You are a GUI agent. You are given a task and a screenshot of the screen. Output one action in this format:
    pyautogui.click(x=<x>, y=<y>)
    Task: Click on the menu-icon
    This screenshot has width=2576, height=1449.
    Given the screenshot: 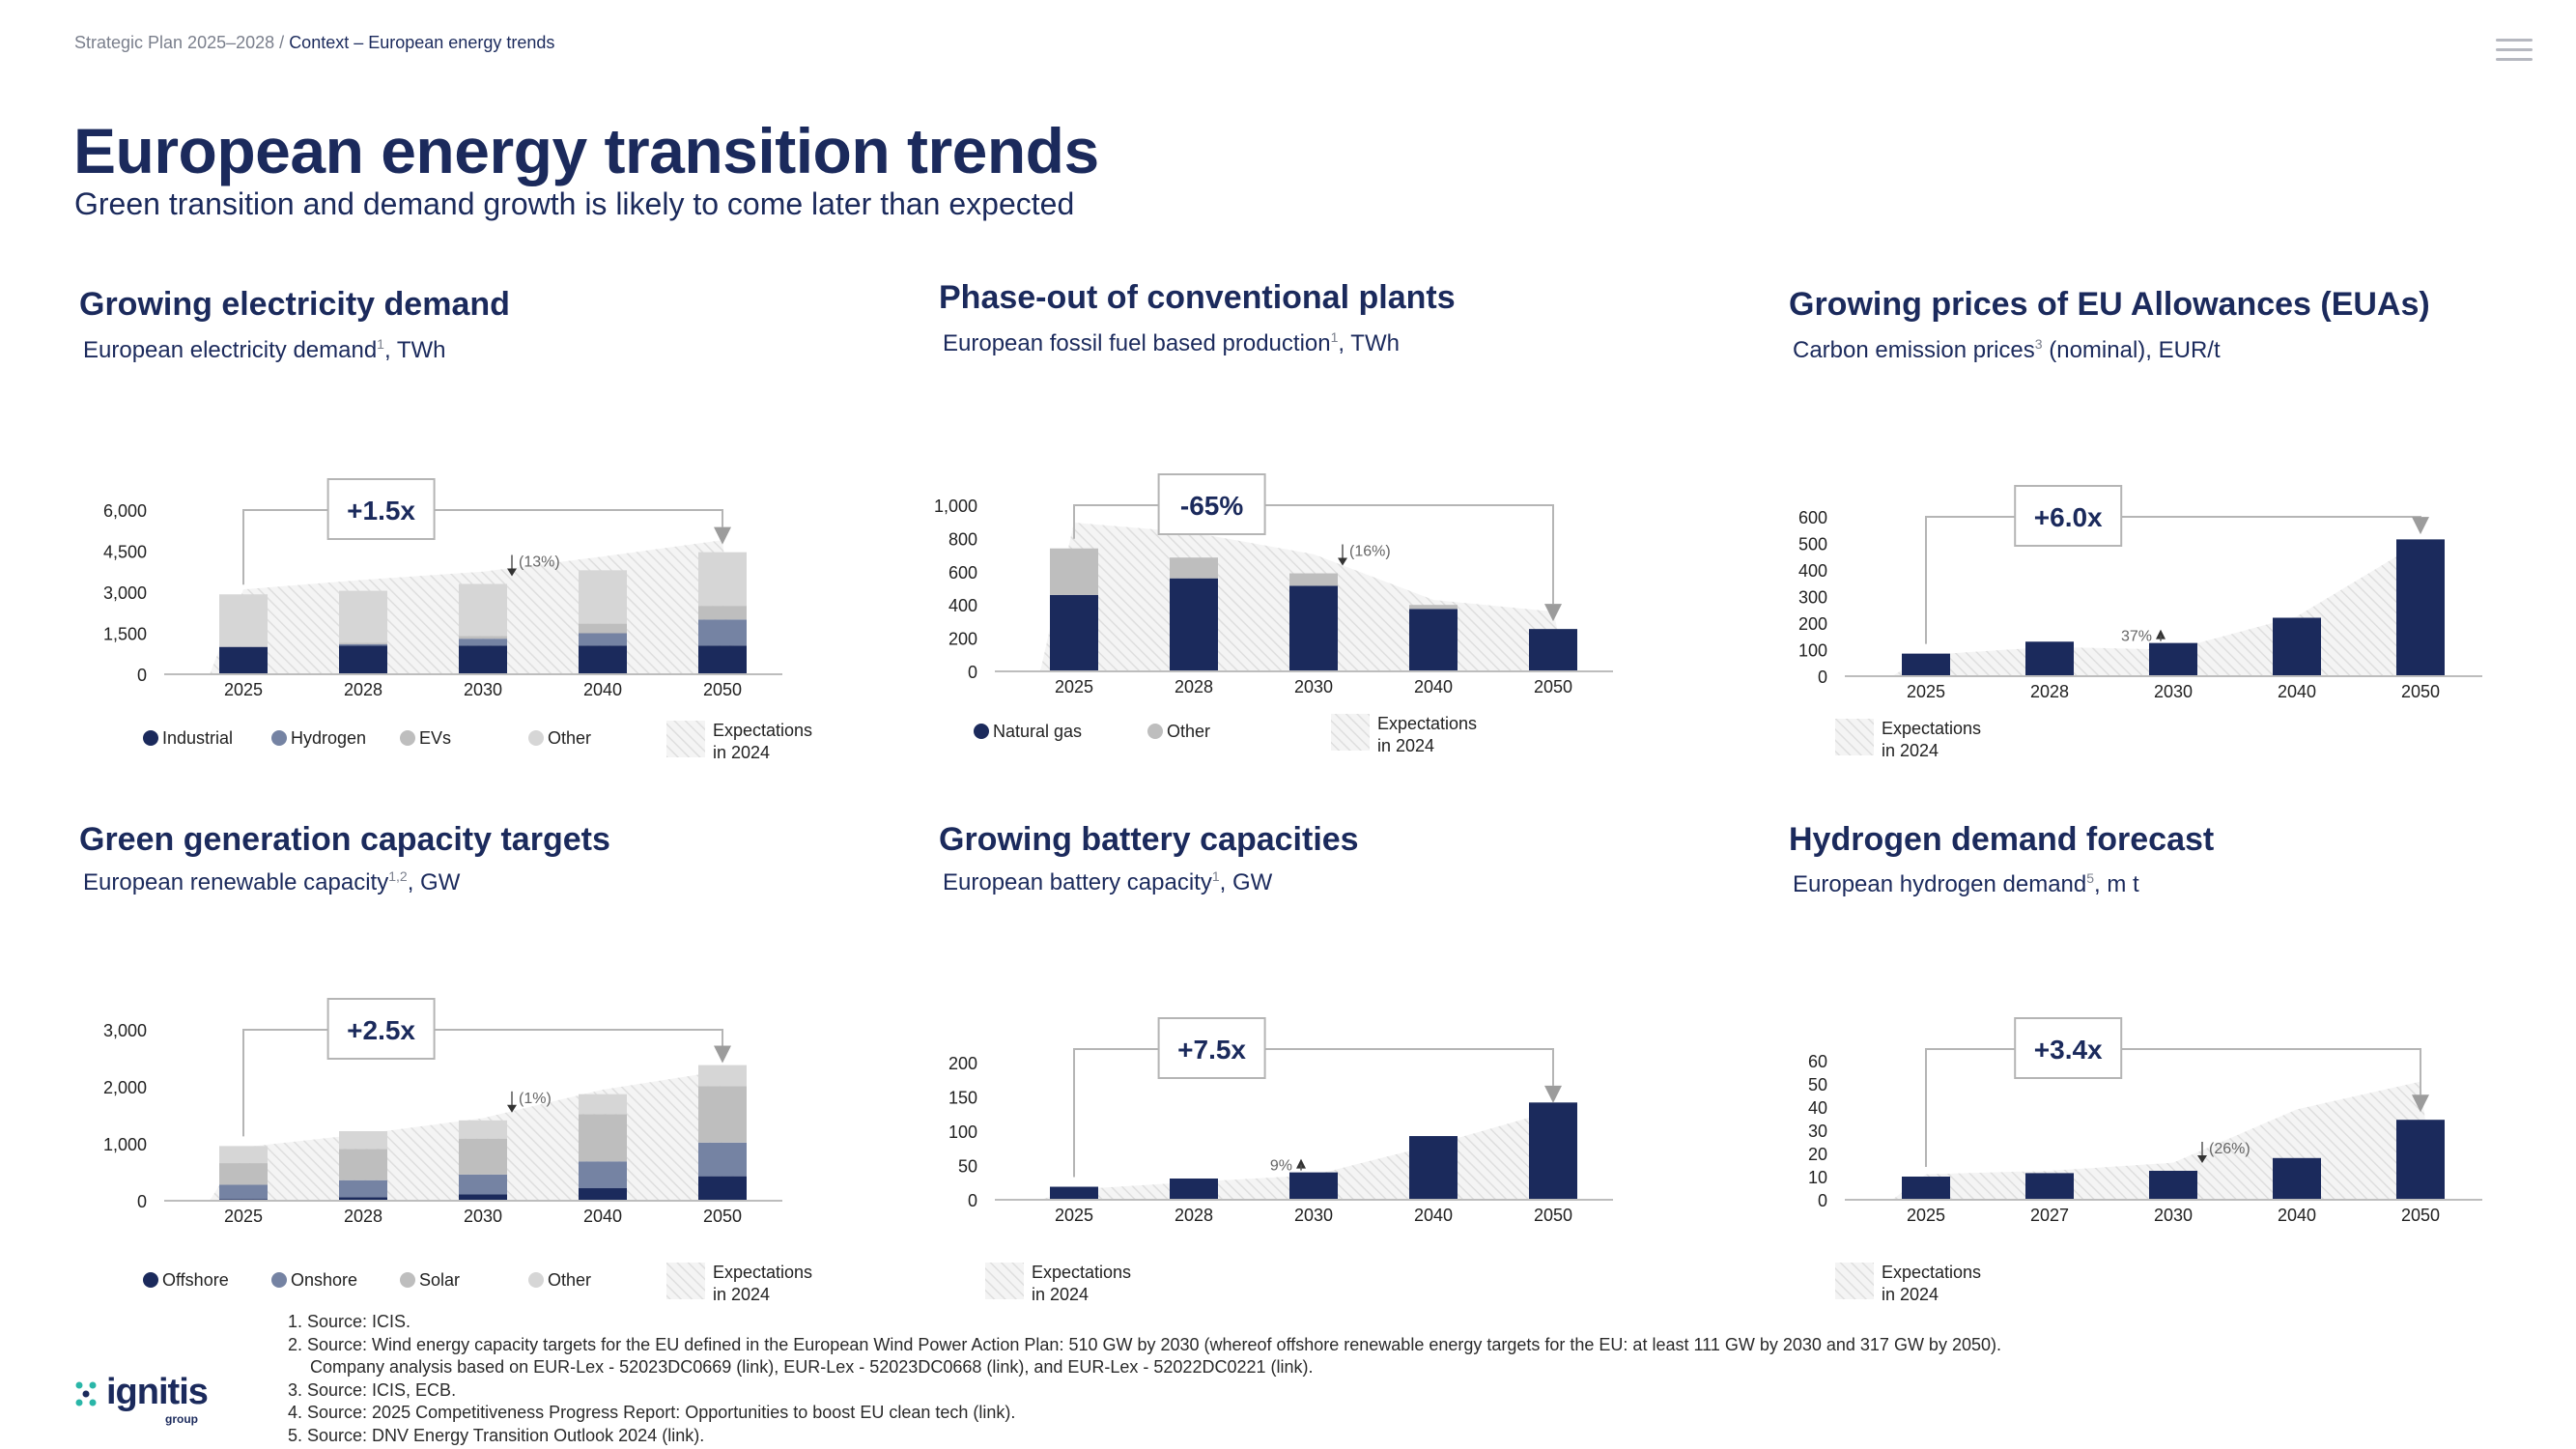 What is the action you would take?
    pyautogui.click(x=2514, y=51)
    